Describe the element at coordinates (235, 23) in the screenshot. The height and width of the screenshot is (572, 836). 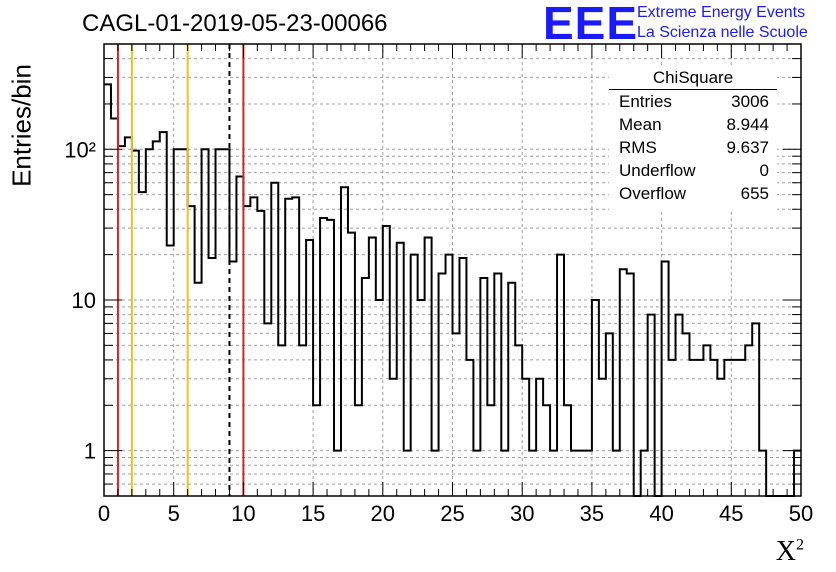
I see `chart-title: CAGL-01-2019-05-23-00066` at that location.